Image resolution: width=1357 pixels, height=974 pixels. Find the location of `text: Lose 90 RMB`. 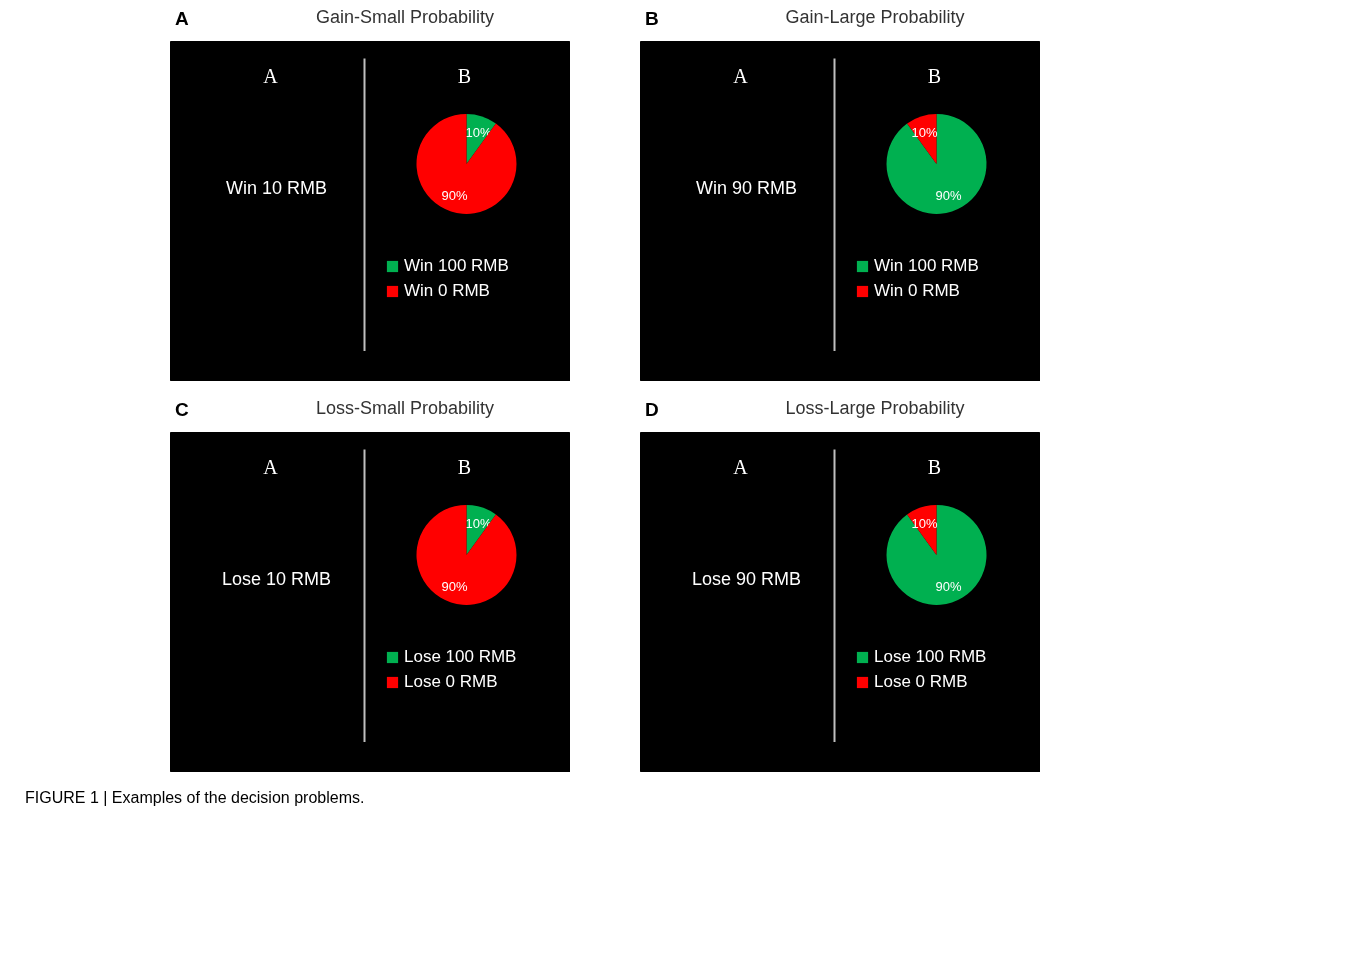

text: Lose 90 RMB is located at coordinates (746, 578).